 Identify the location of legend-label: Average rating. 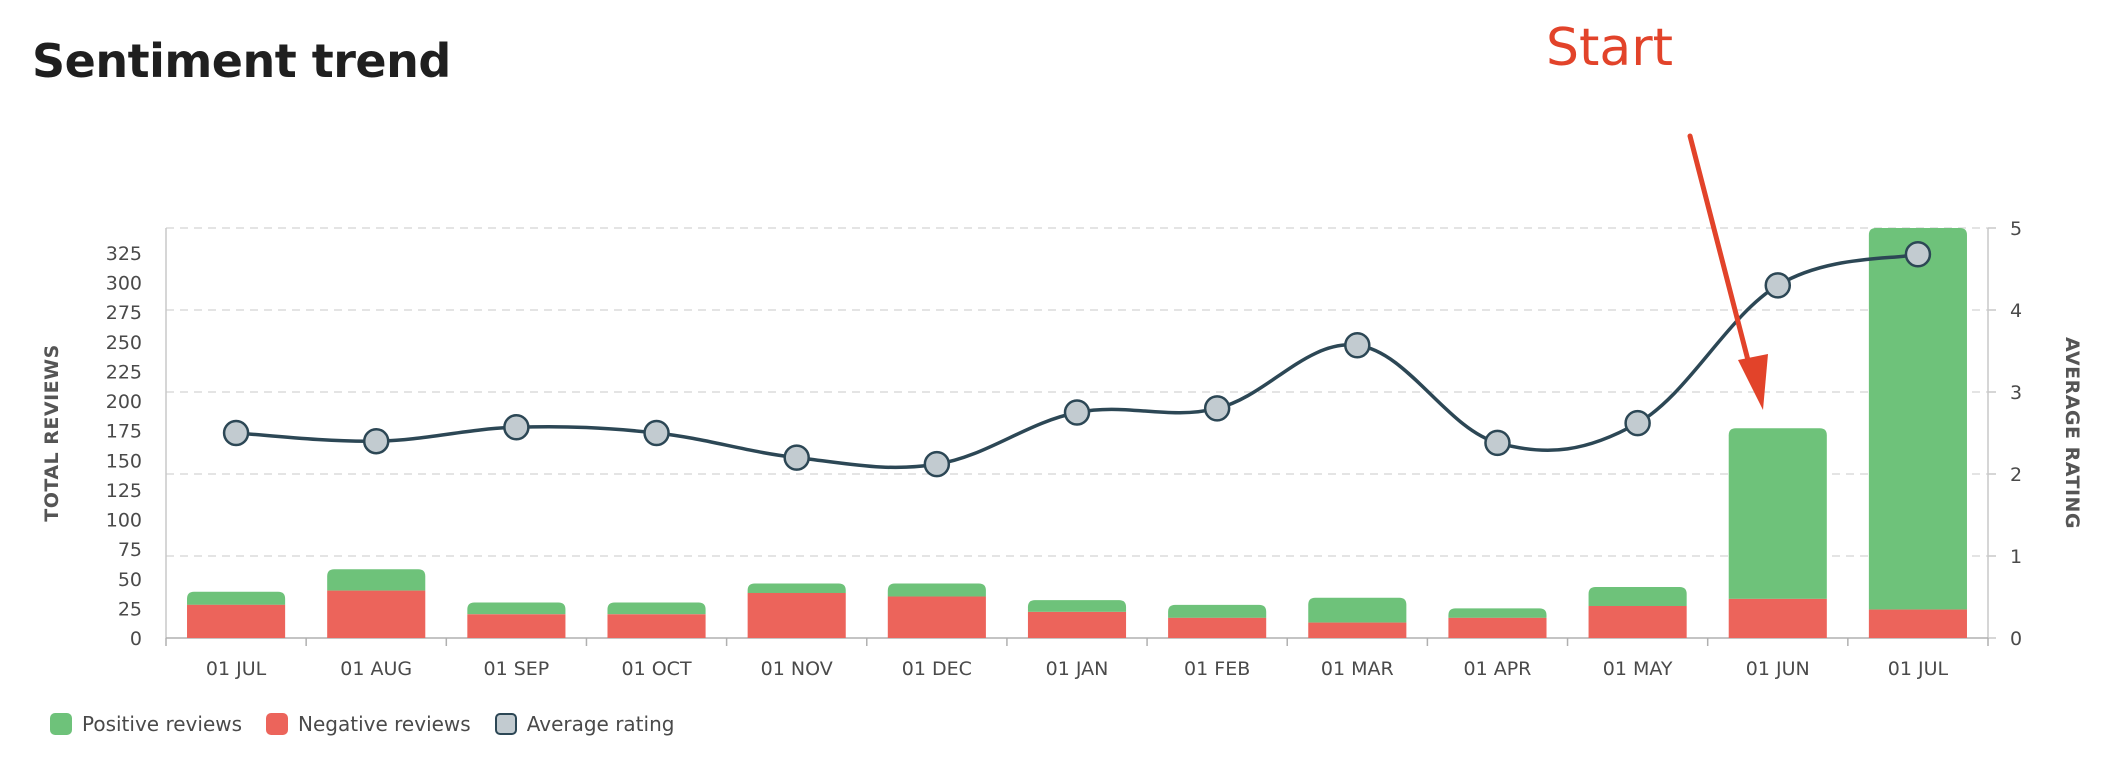
(600, 724).